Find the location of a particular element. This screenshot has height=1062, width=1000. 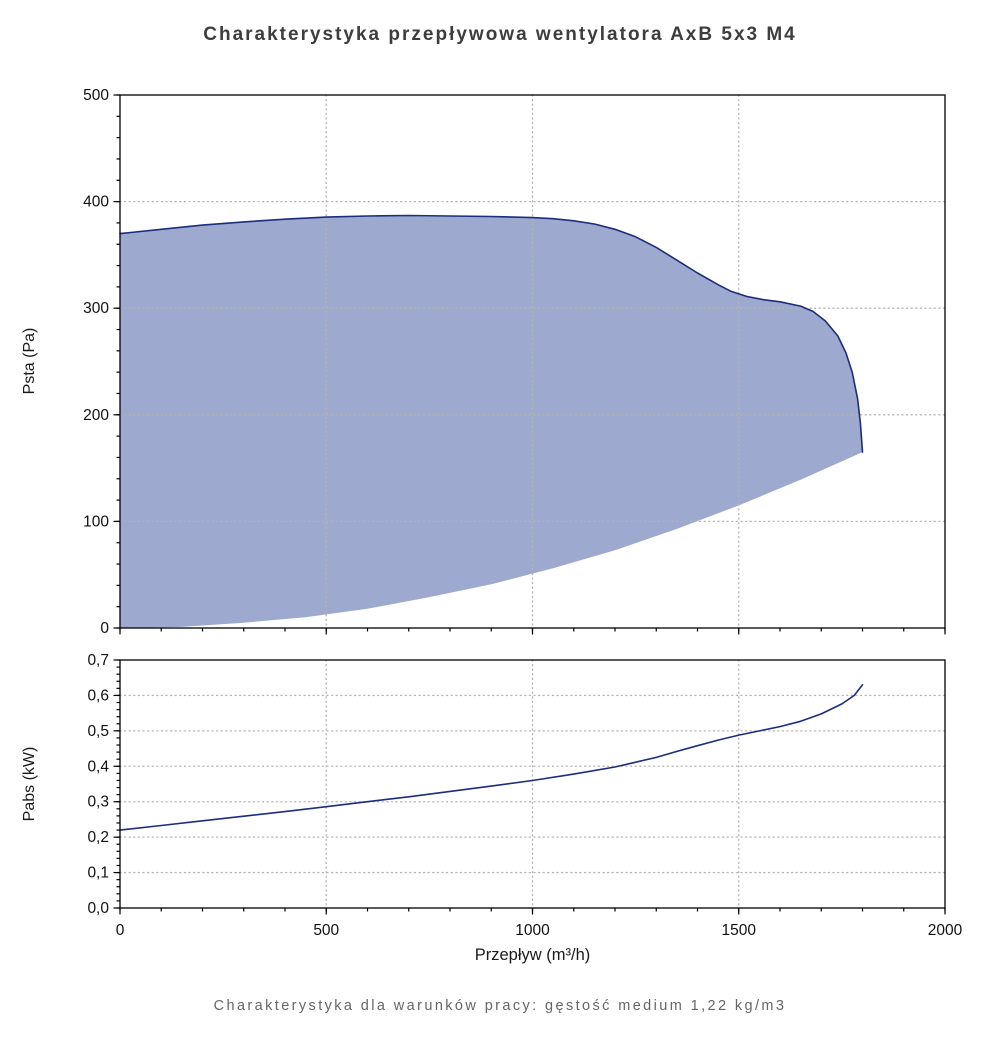

tick-labels: 0 100 200 300 400 500 is located at coordinates (96, 362).